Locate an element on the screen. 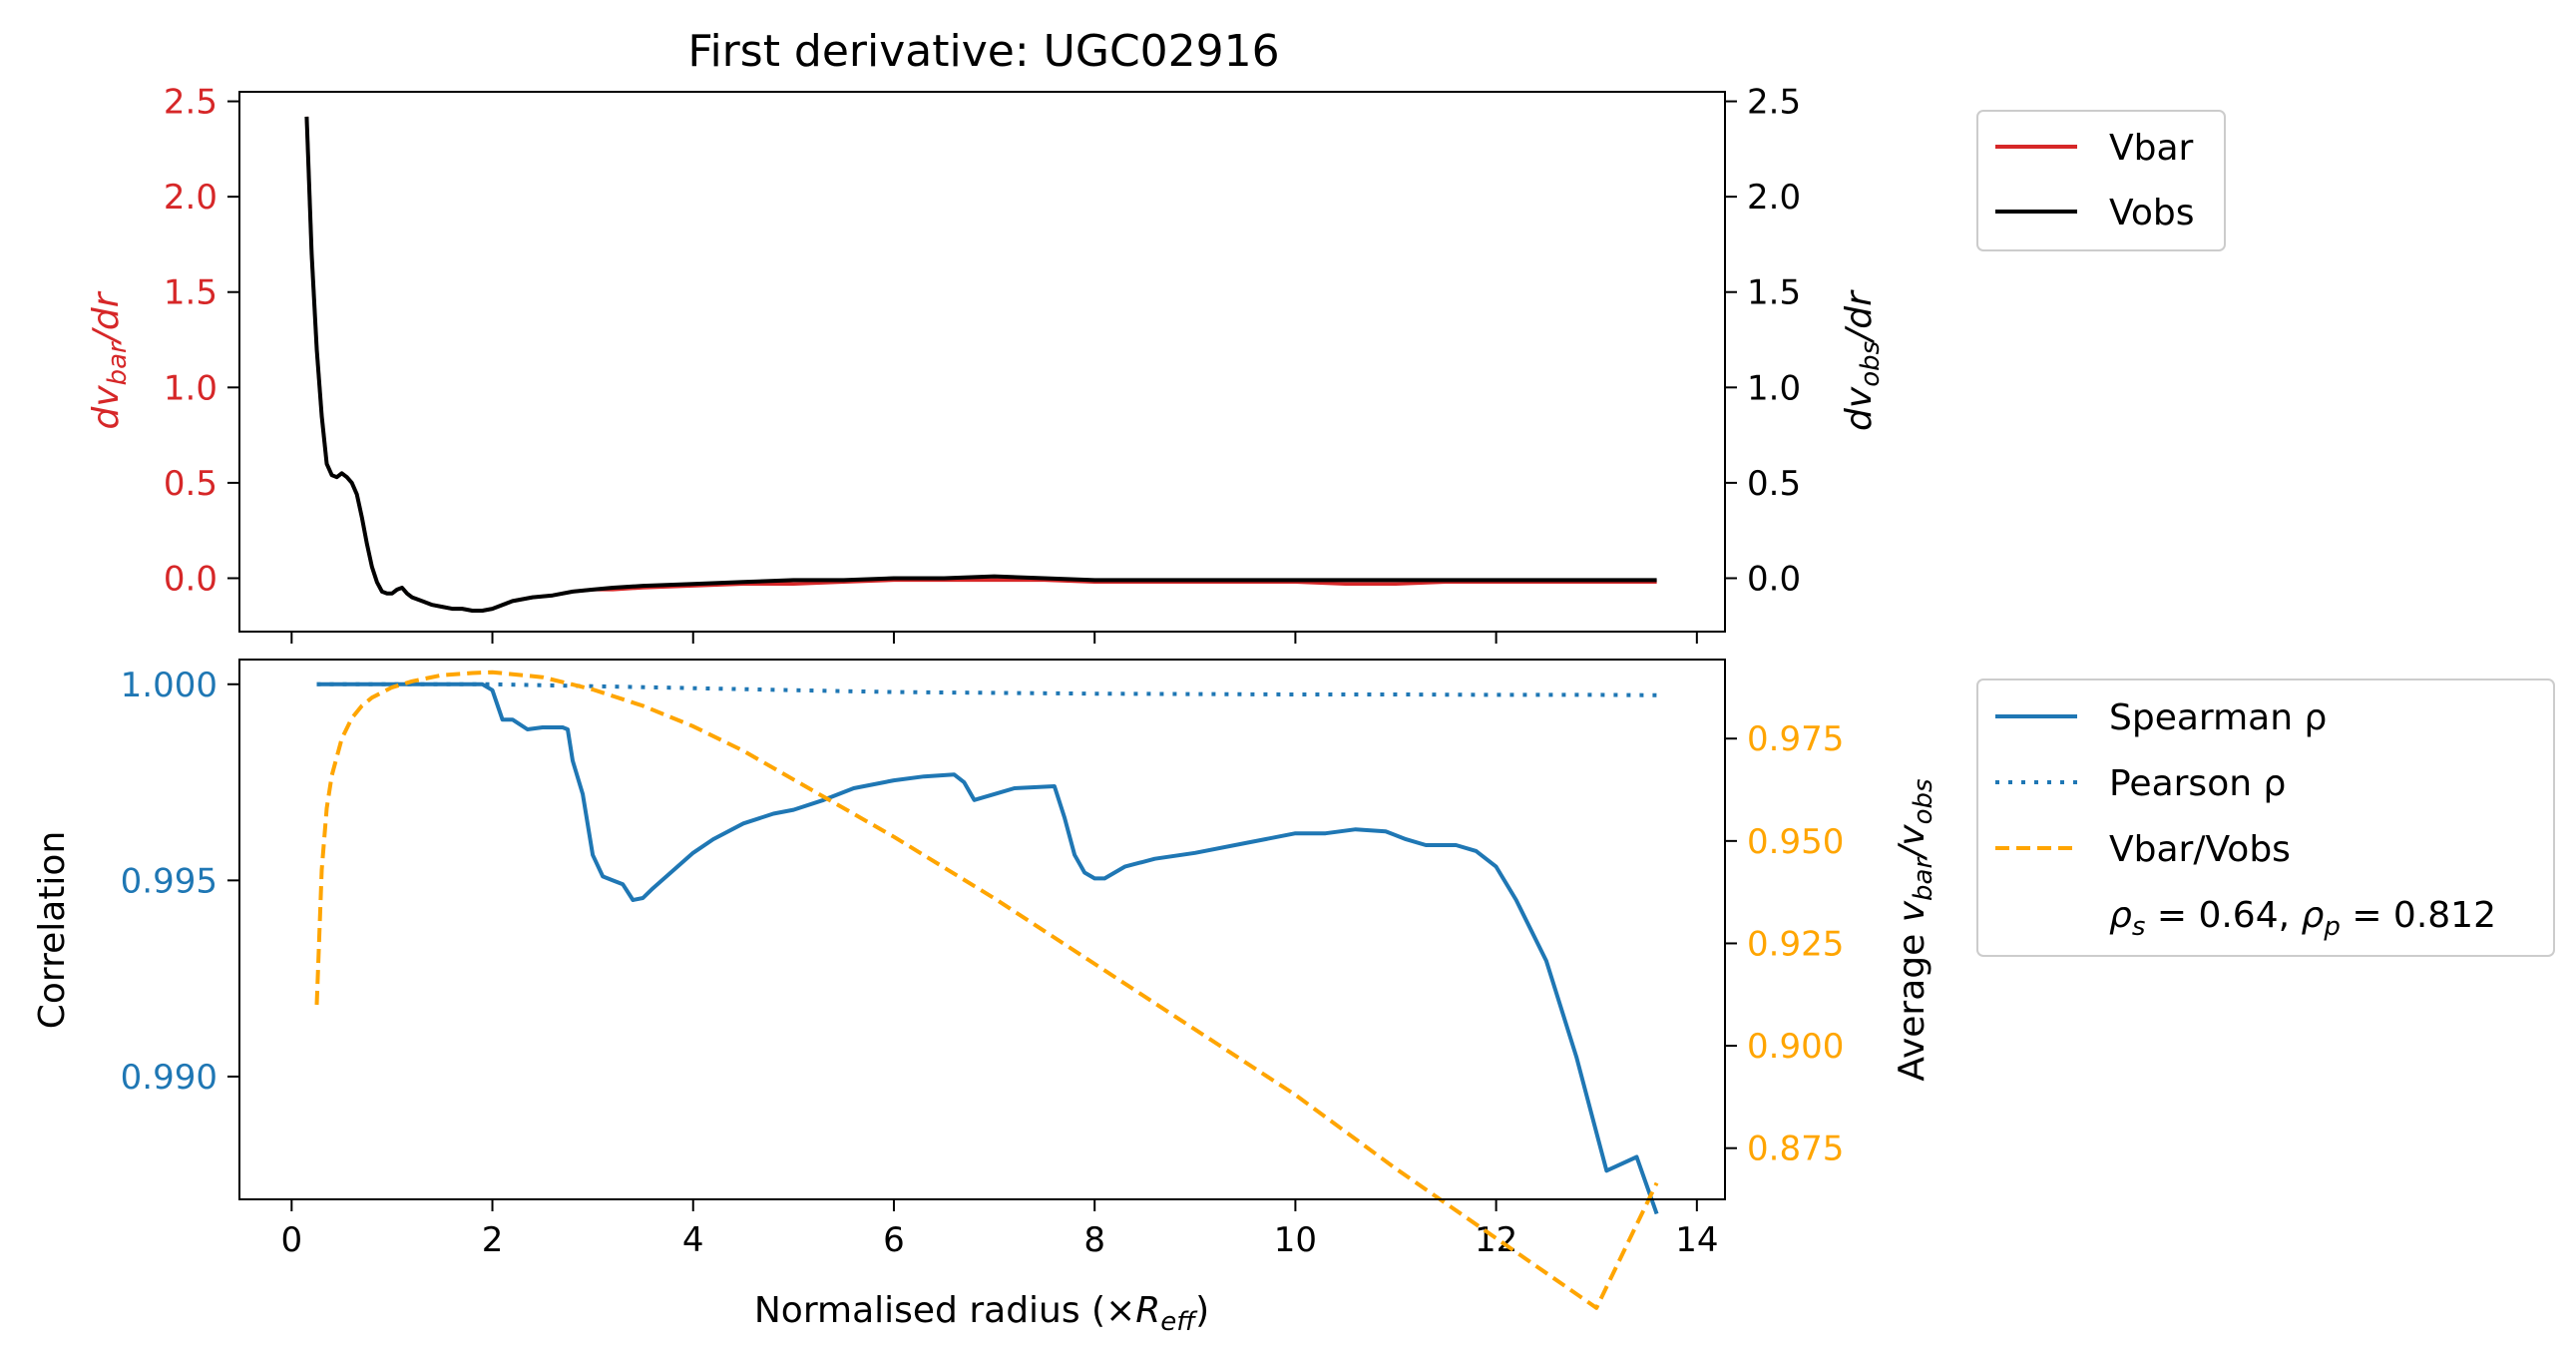 The image size is (2576, 1359). legend-spearman-label: Spearman ρ is located at coordinates (2218, 717).